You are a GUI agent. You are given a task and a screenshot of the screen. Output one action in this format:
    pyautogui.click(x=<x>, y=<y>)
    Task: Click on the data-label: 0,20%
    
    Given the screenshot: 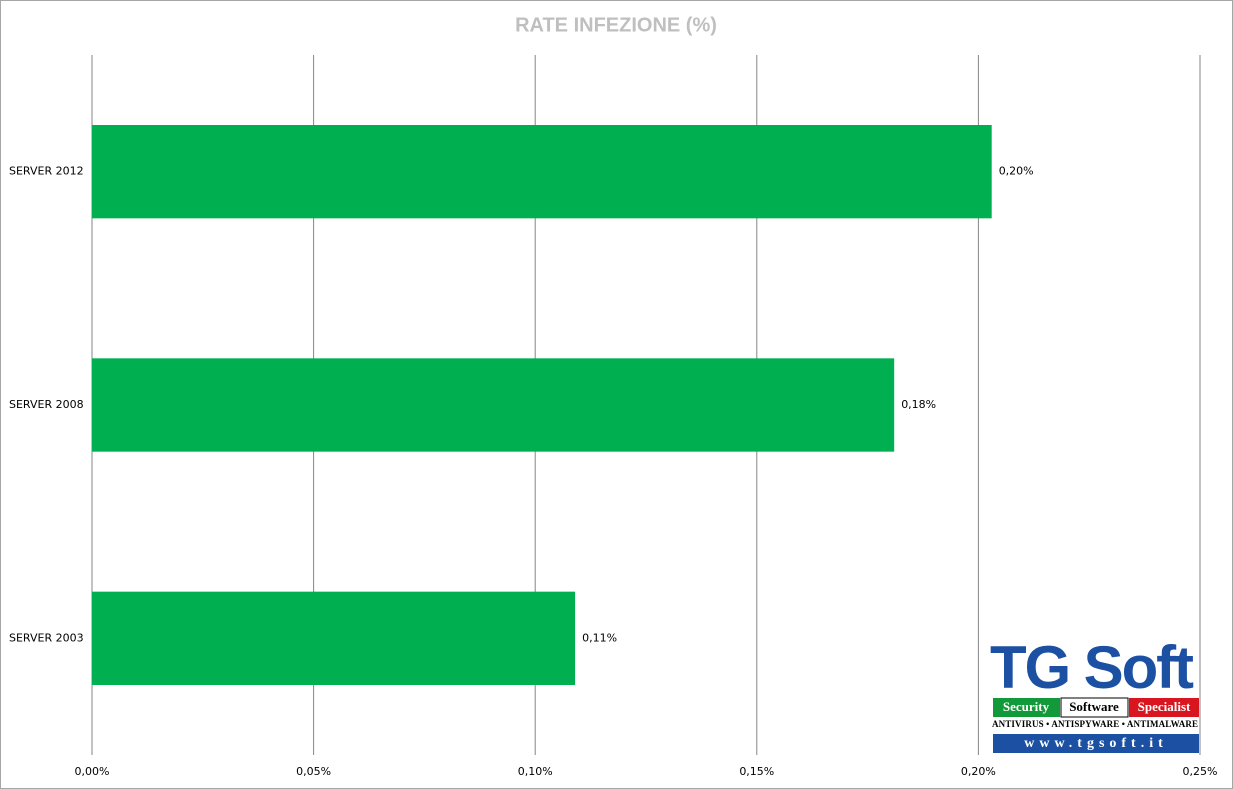 What is the action you would take?
    pyautogui.click(x=1016, y=171)
    